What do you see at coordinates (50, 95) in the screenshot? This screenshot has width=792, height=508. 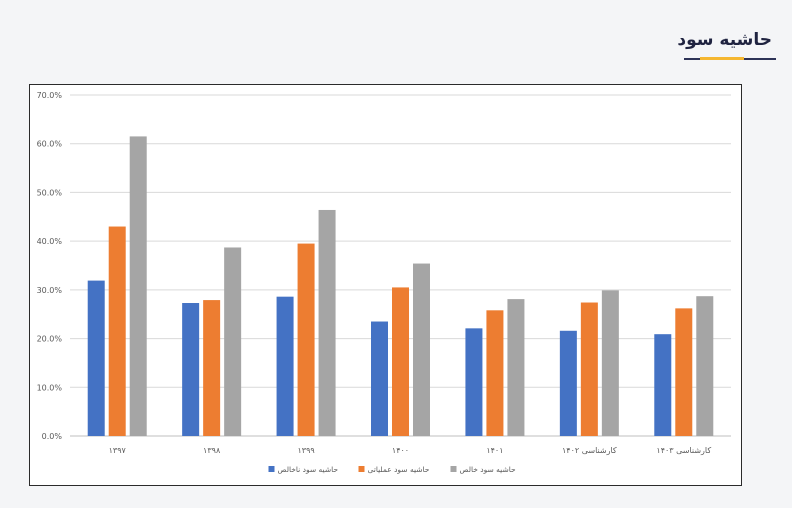 I see `y-tick-label: 70.0%` at bounding box center [50, 95].